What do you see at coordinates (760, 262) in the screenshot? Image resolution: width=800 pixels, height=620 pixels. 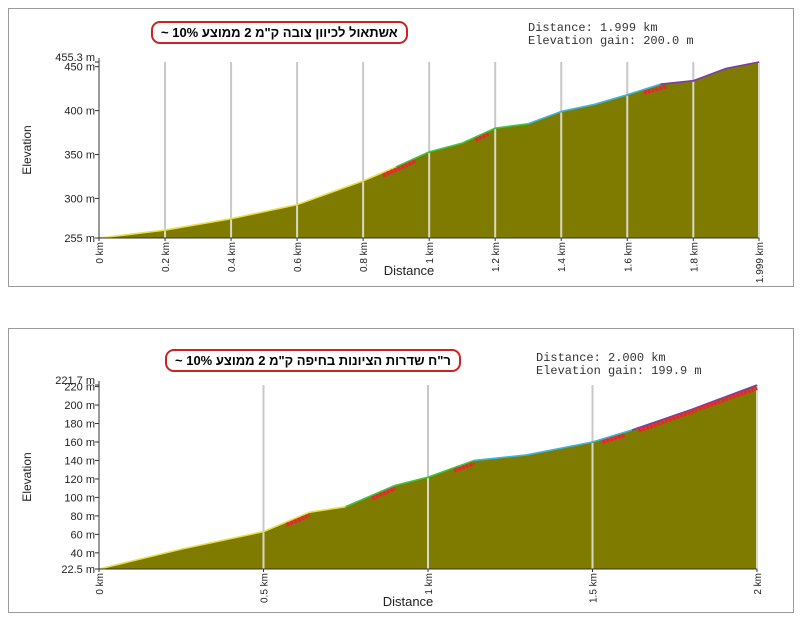 I see `x-tick-label: 1.999 km` at bounding box center [760, 262].